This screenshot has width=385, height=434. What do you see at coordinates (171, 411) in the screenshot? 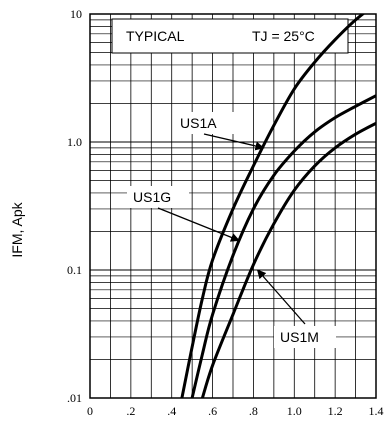
I see `x-tick-label: .4` at bounding box center [171, 411].